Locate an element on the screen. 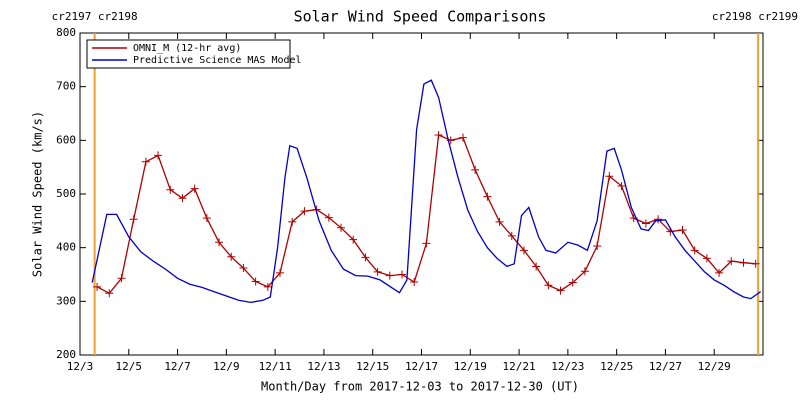 This screenshot has width=800, height=400. y-tick-label: 300 is located at coordinates (66, 300).